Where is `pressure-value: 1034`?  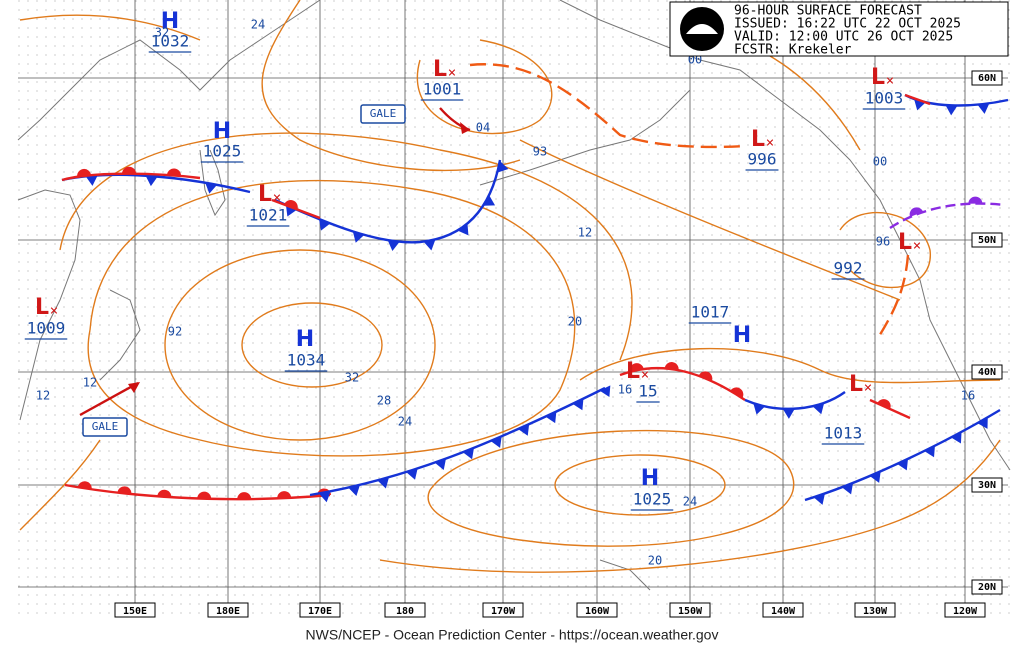 pressure-value: 1034 is located at coordinates (306, 360).